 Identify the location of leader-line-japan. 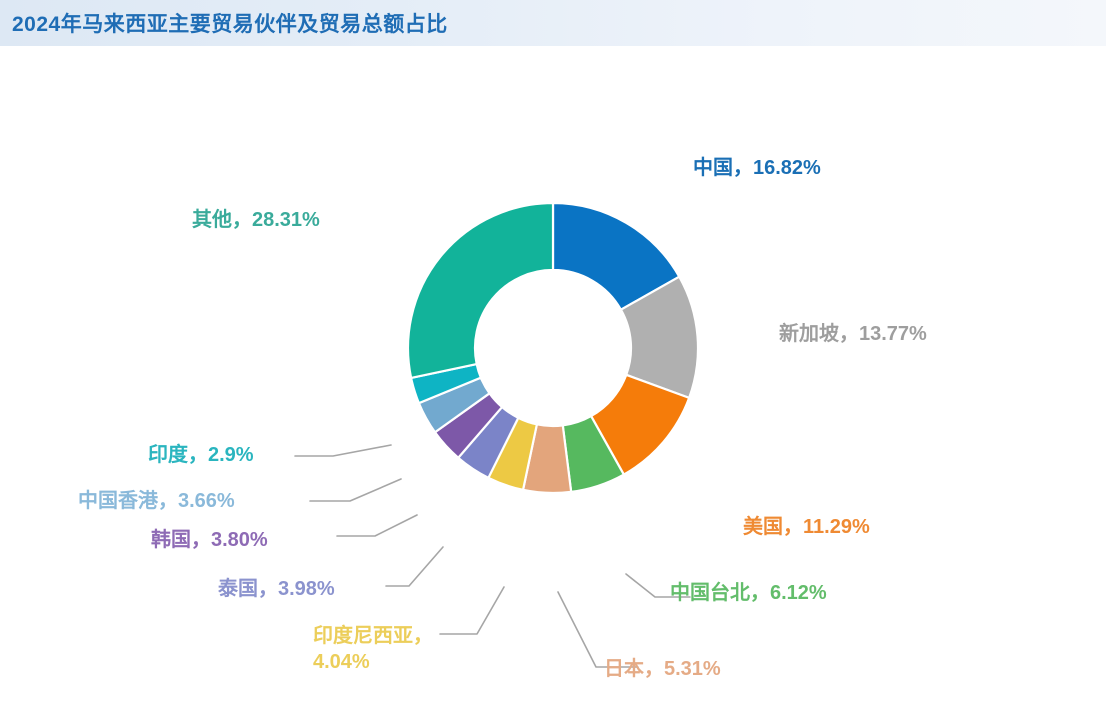
(598, 629).